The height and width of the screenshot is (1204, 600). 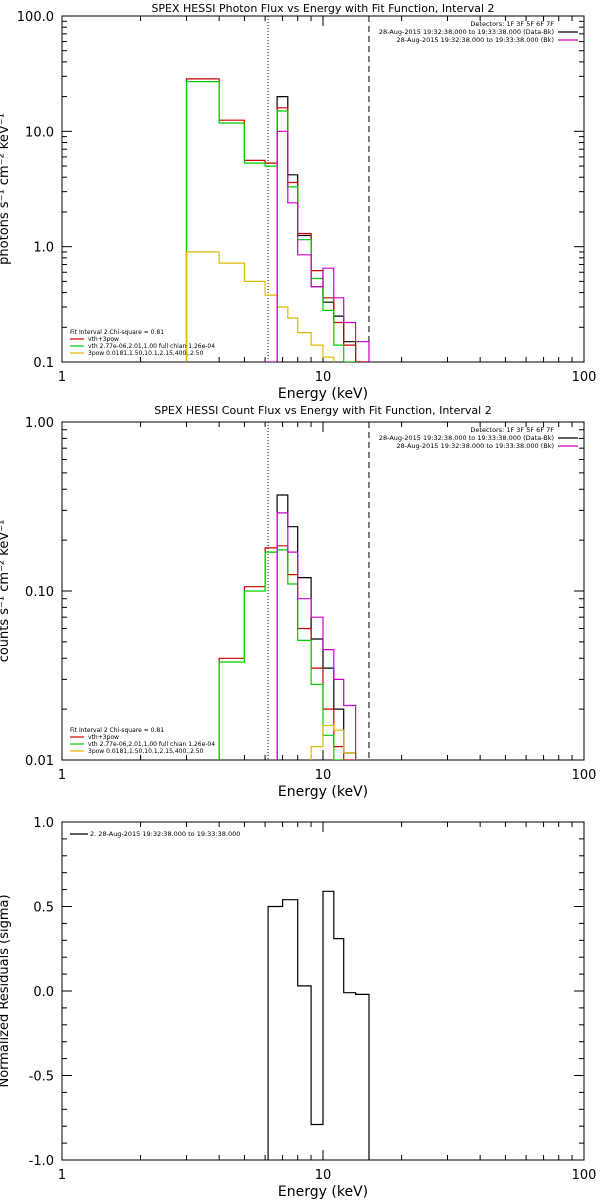 What do you see at coordinates (39, 761) in the screenshot?
I see `y-tick-label: 0.01` at bounding box center [39, 761].